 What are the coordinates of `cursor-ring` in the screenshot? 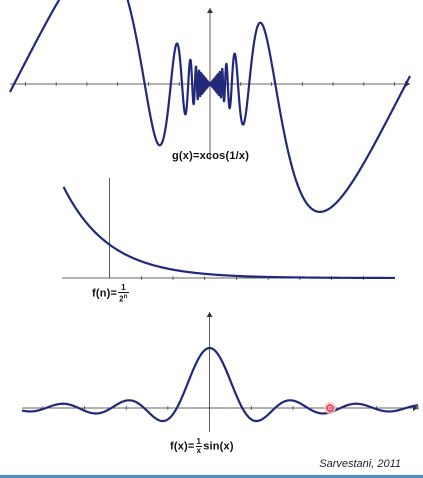 It's located at (330, 408).